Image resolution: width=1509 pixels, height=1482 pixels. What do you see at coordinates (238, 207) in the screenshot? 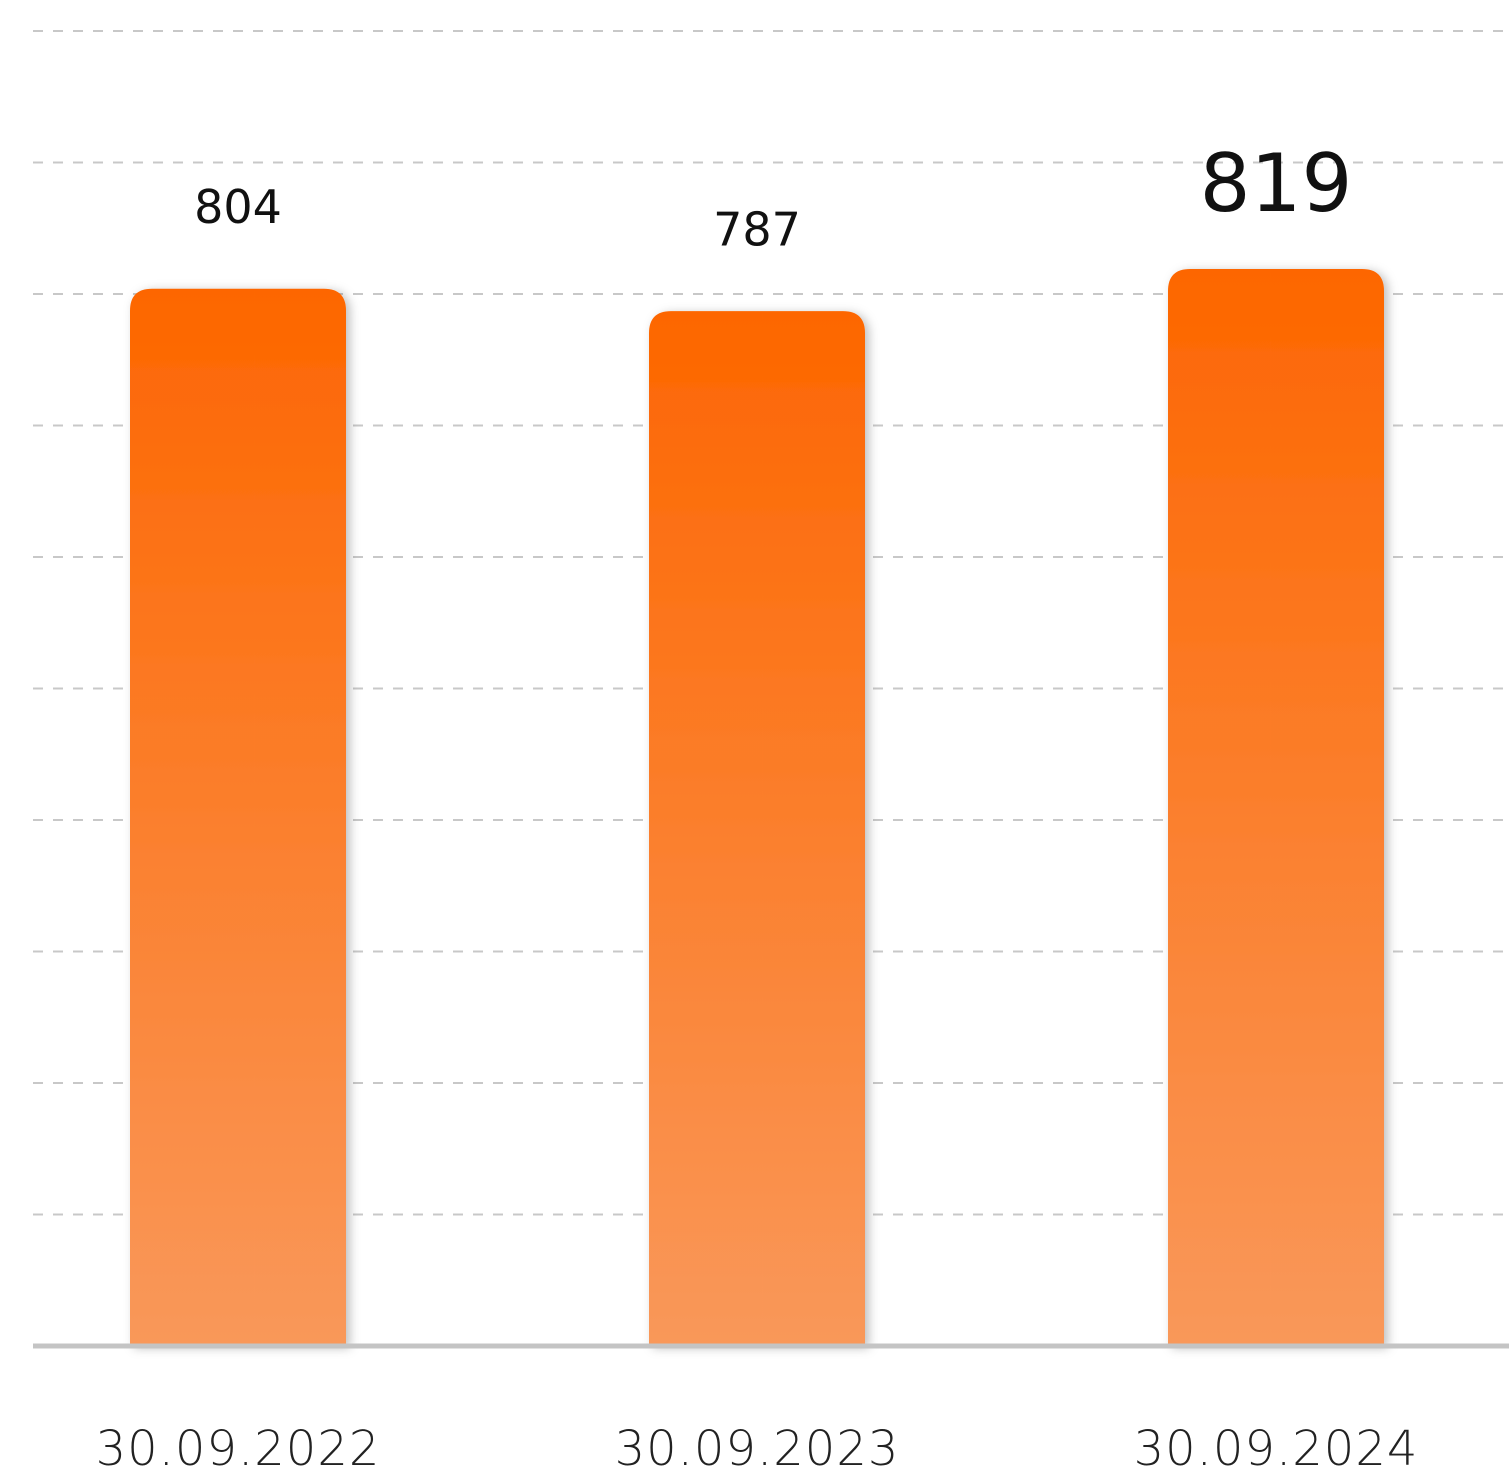
I see `value-label: 804` at bounding box center [238, 207].